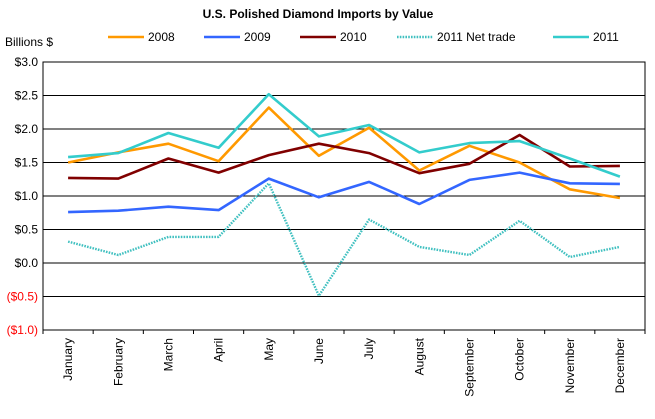 The height and width of the screenshot is (419, 655). Describe the element at coordinates (476, 37) in the screenshot. I see `legend-label: 2011 Net trade` at that location.